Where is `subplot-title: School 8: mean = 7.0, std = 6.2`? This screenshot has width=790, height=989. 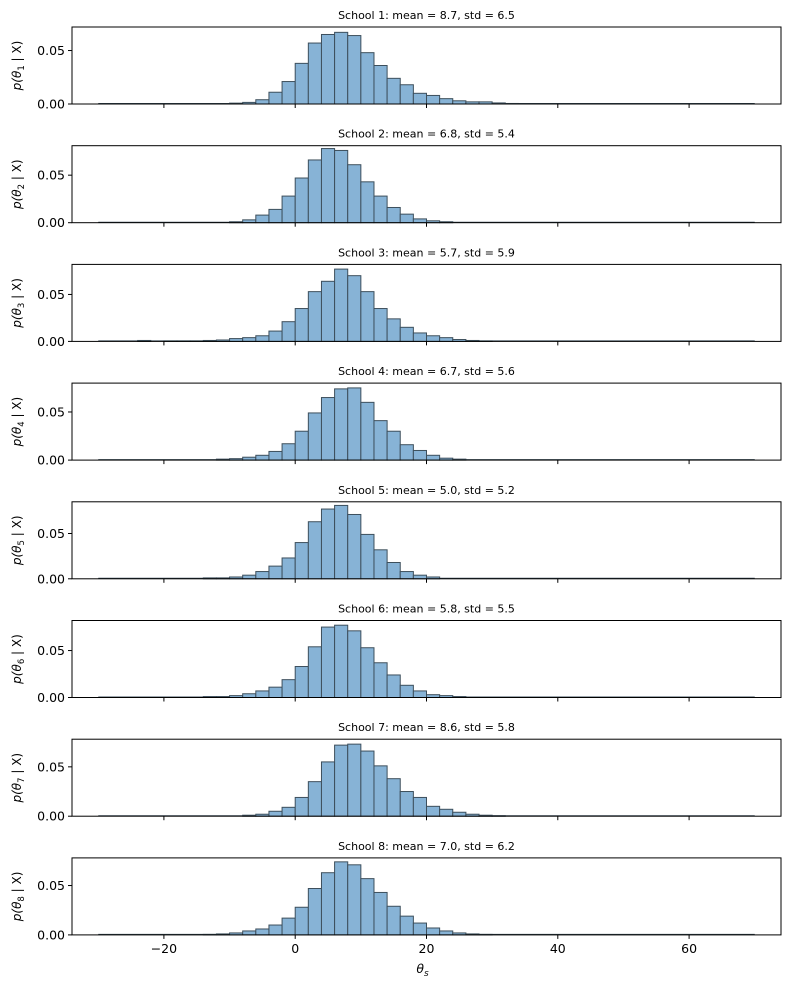
subplot-title: School 8: mean = 7.0, std = 6.2 is located at coordinates (426, 846).